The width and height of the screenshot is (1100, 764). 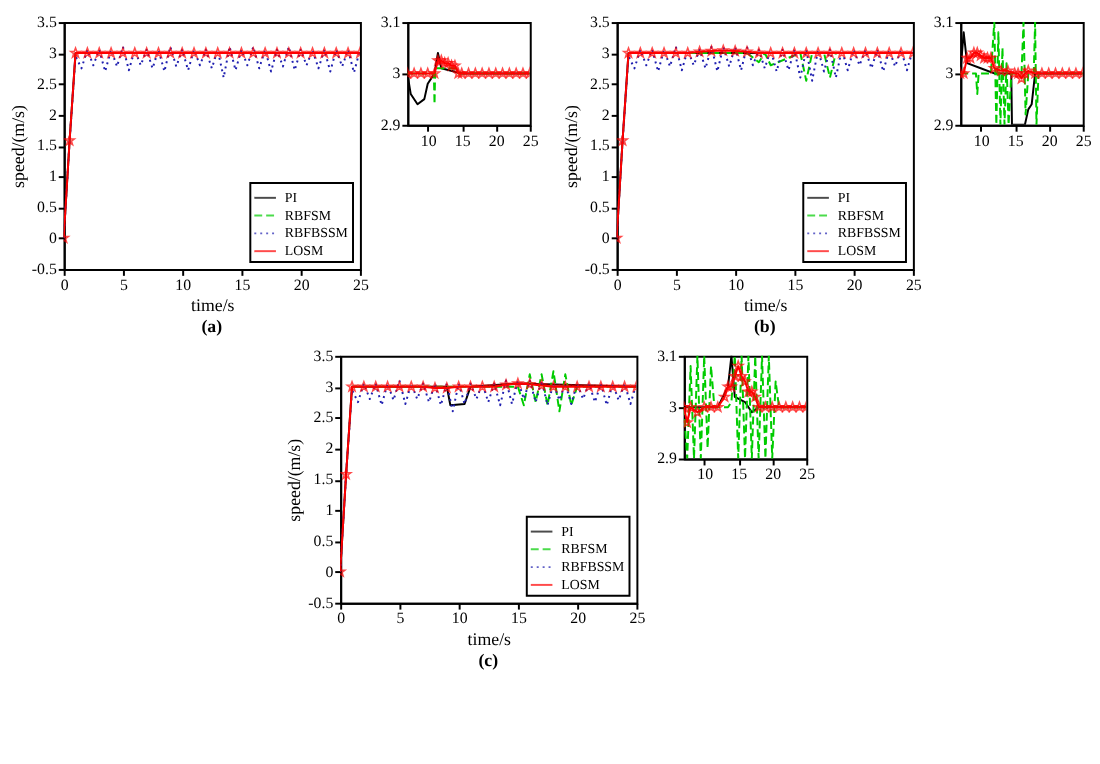 I want to click on text: (a), so click(x=212, y=326).